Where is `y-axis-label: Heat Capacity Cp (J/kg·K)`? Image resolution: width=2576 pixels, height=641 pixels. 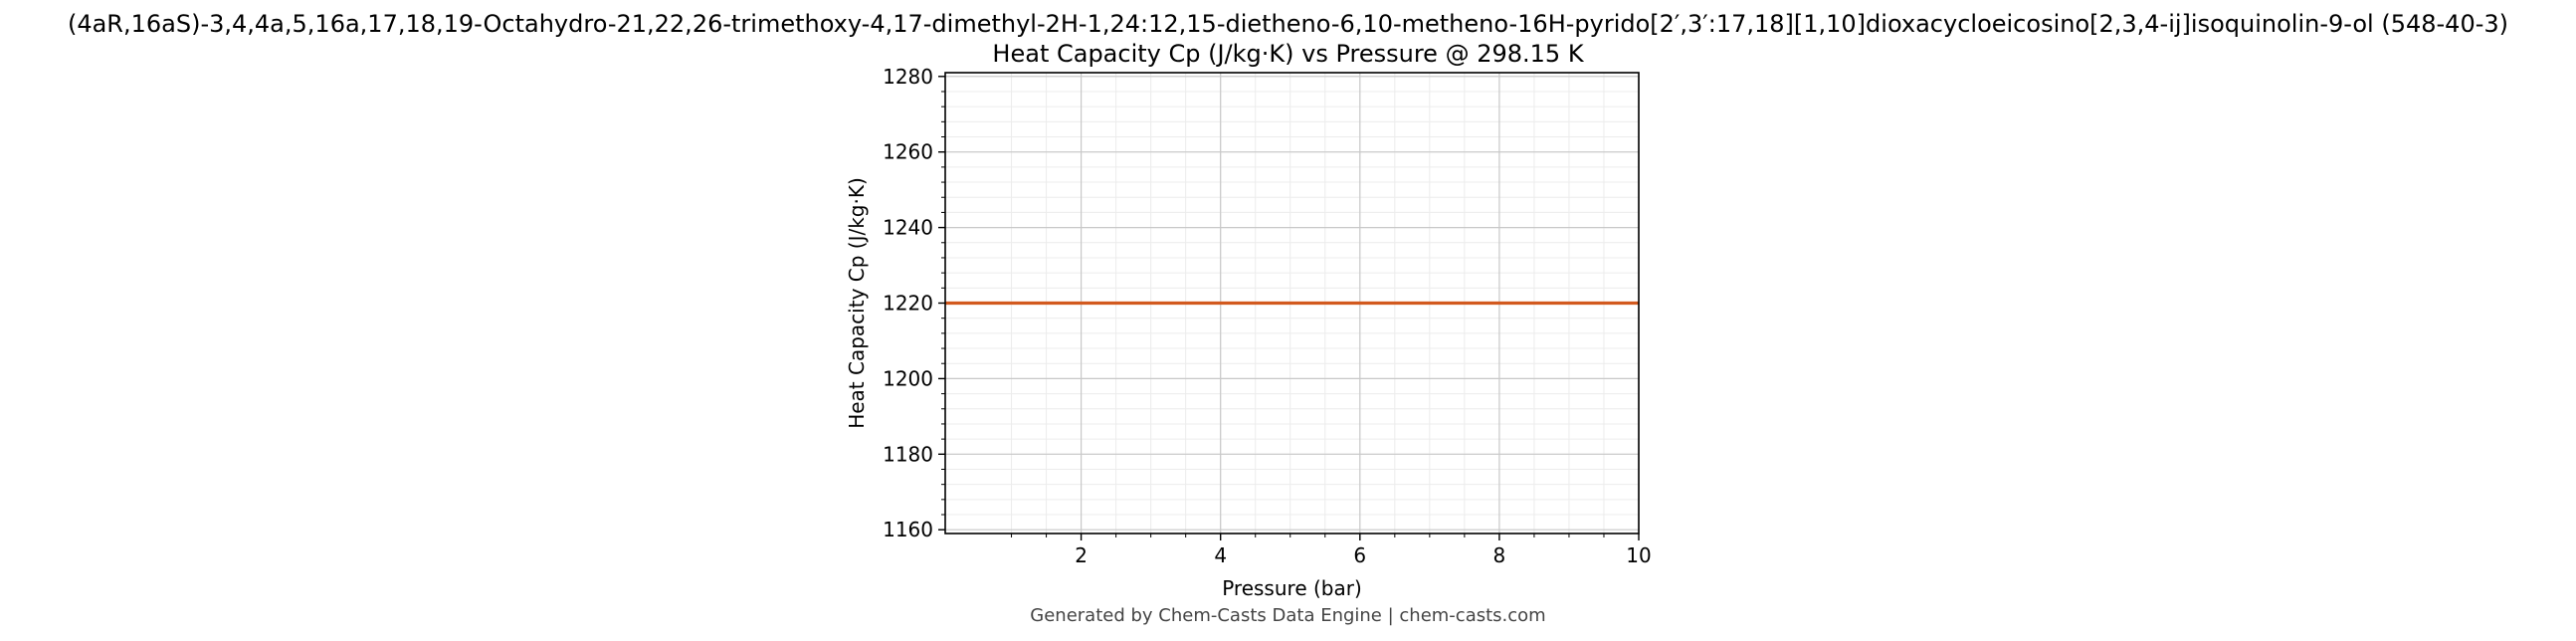
y-axis-label: Heat Capacity Cp (J/kg·K) is located at coordinates (857, 303).